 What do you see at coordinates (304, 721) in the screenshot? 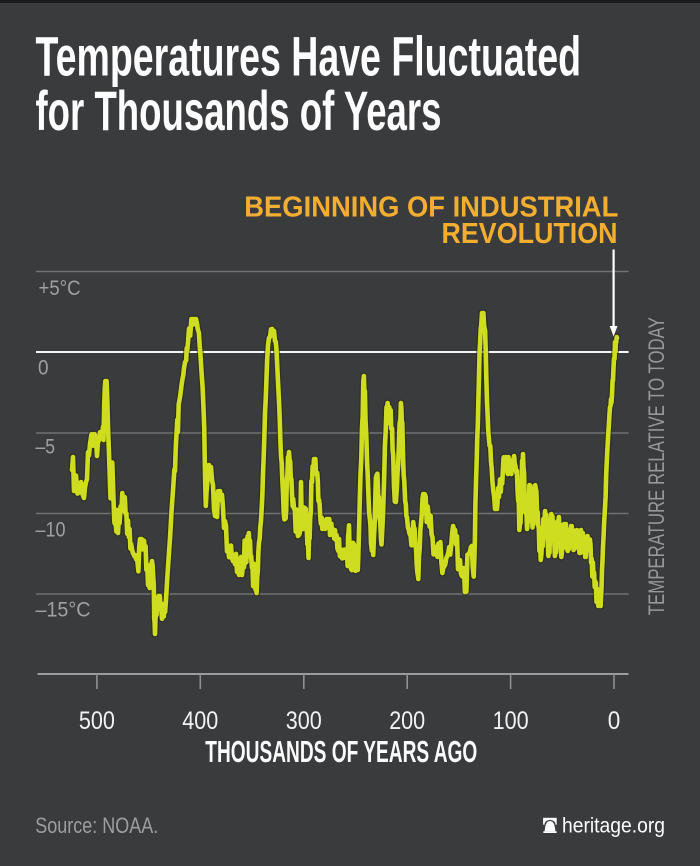
I see `svg-text: 300` at bounding box center [304, 721].